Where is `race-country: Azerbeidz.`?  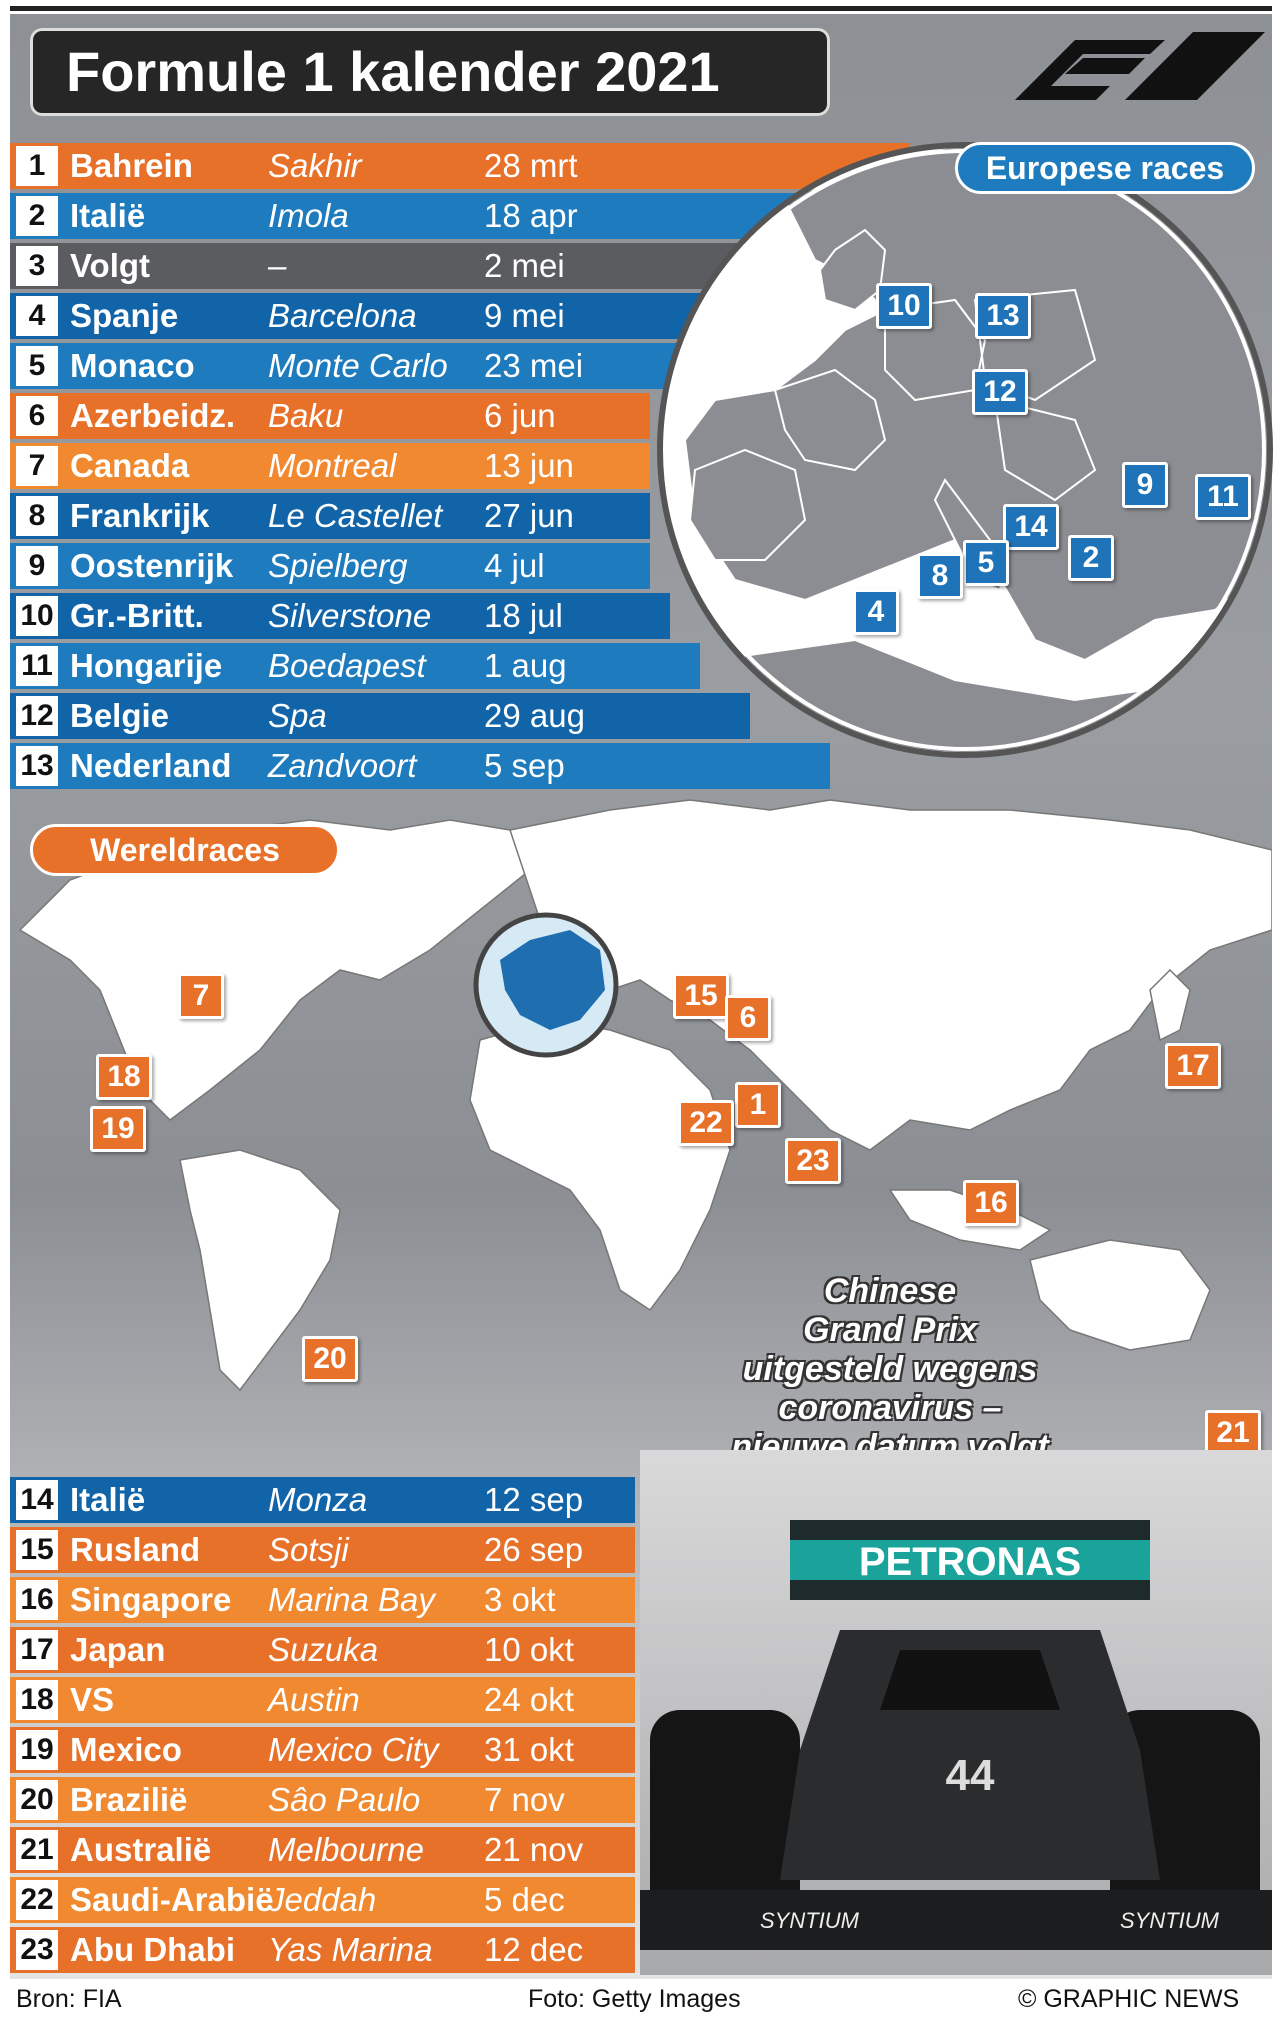
race-country: Azerbeidz. is located at coordinates (153, 415).